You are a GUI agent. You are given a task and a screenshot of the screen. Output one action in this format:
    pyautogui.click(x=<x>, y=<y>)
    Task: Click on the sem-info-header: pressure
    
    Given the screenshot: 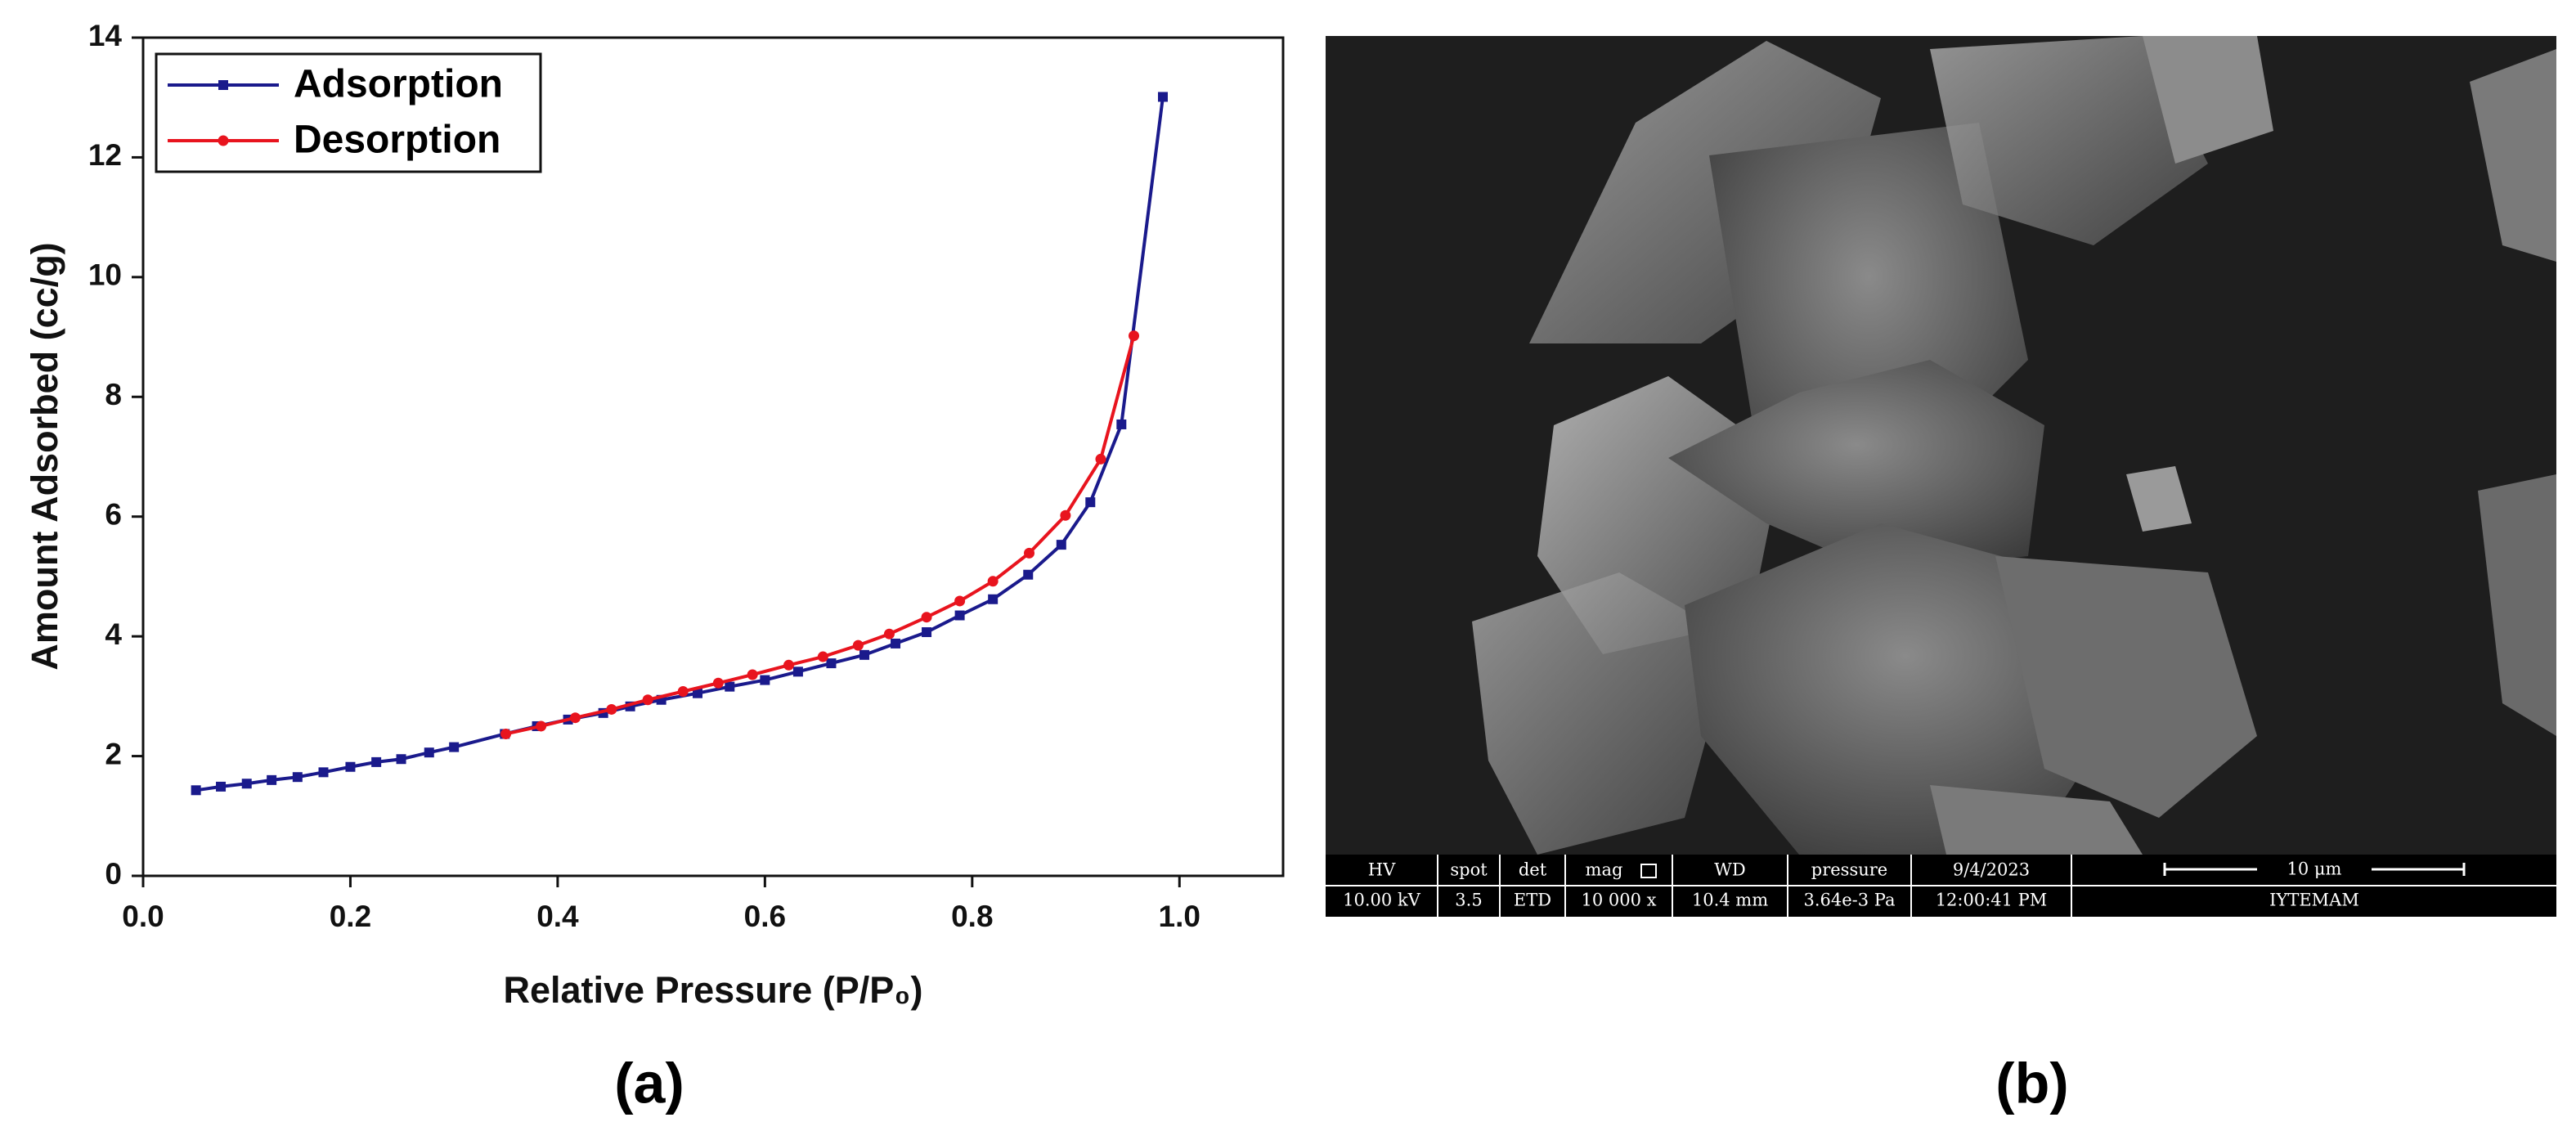 What is the action you would take?
    pyautogui.click(x=1849, y=870)
    